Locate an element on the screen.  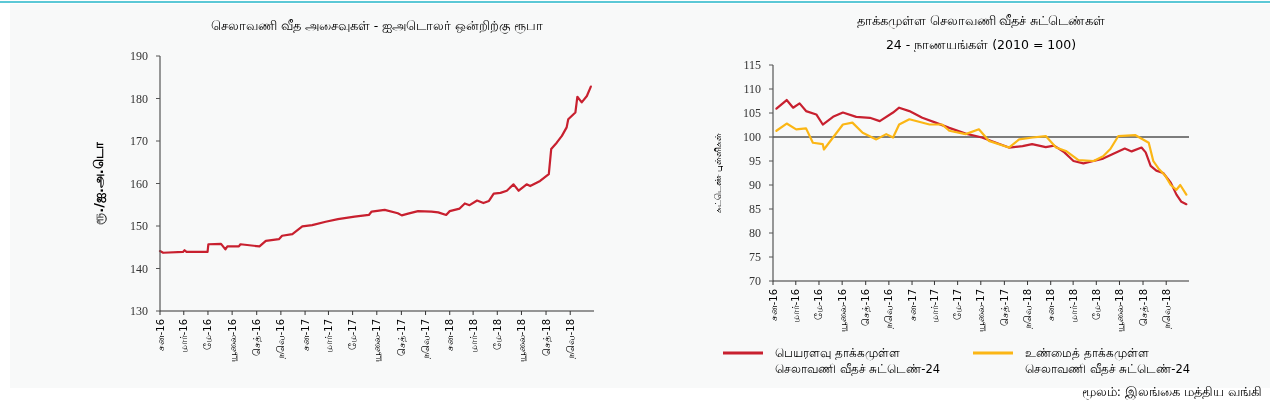
y-tick-label: 140 is located at coordinates (139, 268).